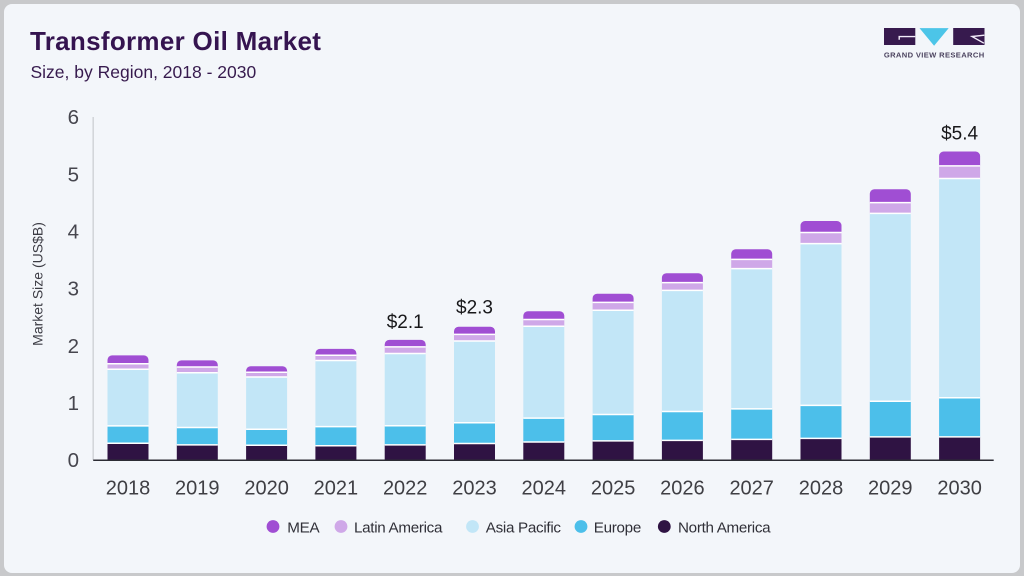  What do you see at coordinates (405, 322) in the screenshot?
I see `svg-text: $2.1` at bounding box center [405, 322].